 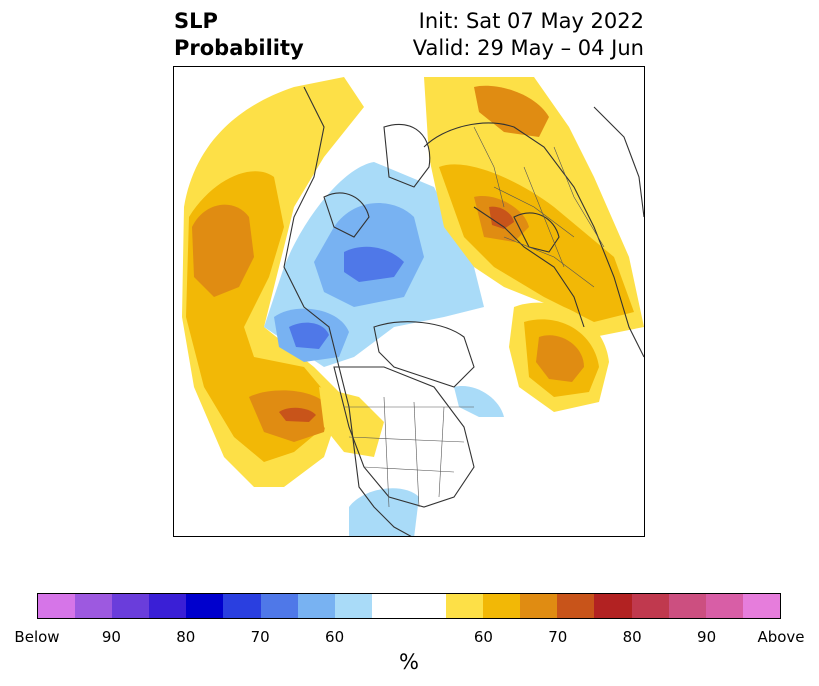 I want to click on contour-alaska-blue, so click(x=309, y=335).